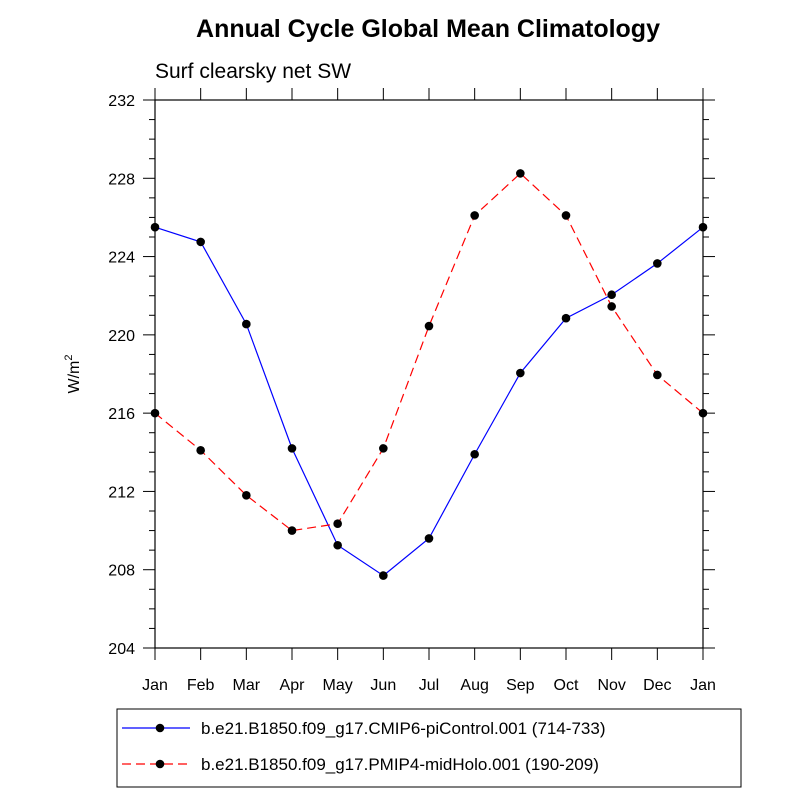 Image resolution: width=800 pixels, height=800 pixels. Describe the element at coordinates (657, 685) in the screenshot. I see `x-tick-label: Dec` at that location.